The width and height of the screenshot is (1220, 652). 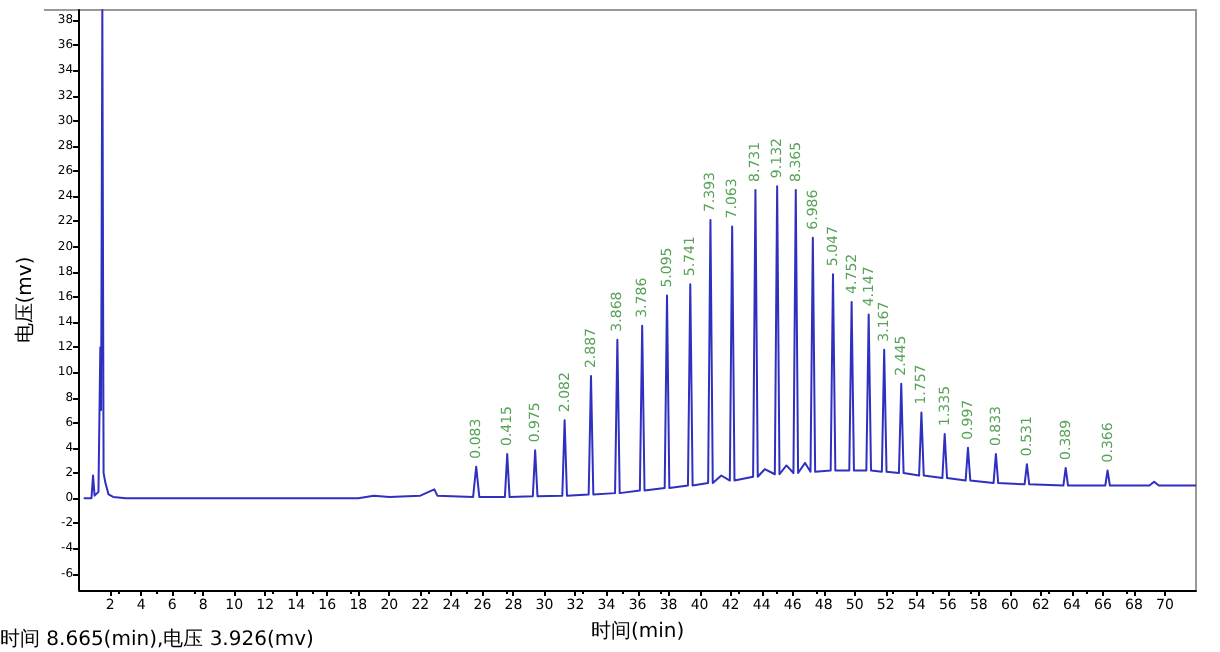 What do you see at coordinates (637, 630) in the screenshot?
I see `x-axis-title: 时间(min)` at bounding box center [637, 630].